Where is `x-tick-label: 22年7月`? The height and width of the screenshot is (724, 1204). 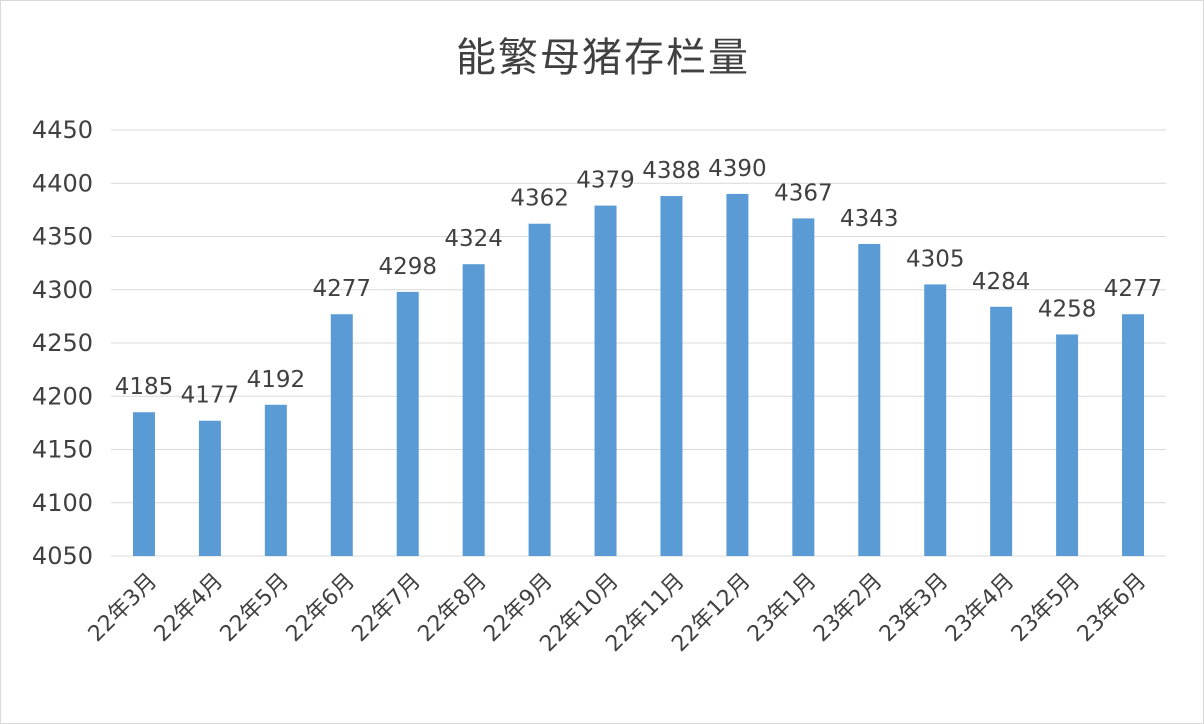 x-tick-label: 22年7月 is located at coordinates (386, 608).